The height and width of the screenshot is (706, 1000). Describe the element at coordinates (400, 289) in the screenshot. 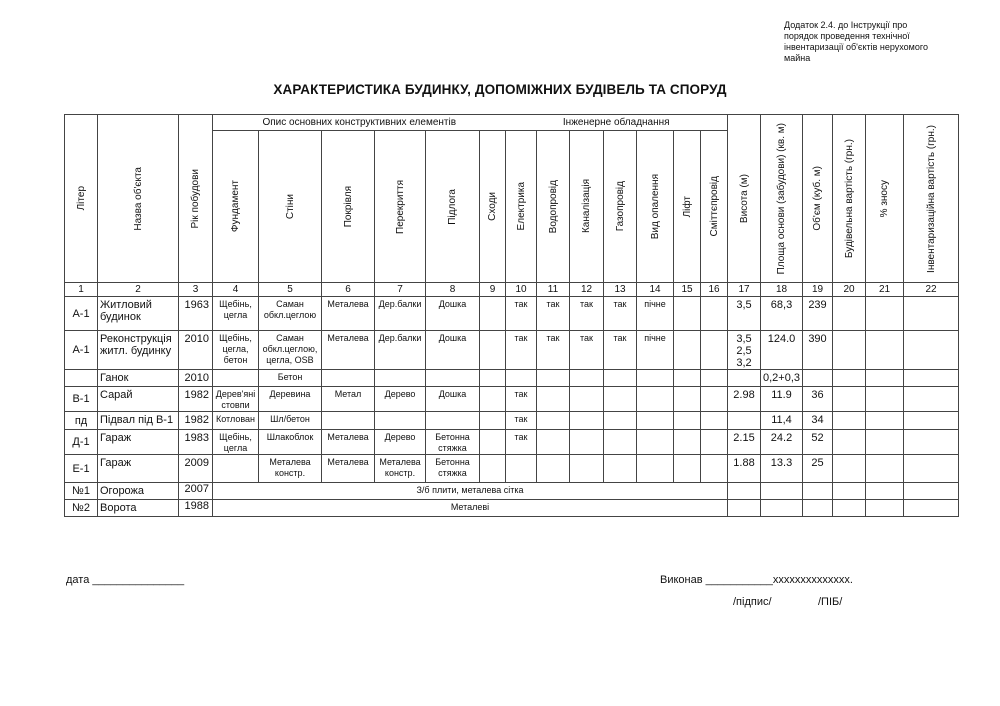

I see `column-number: 7` at that location.